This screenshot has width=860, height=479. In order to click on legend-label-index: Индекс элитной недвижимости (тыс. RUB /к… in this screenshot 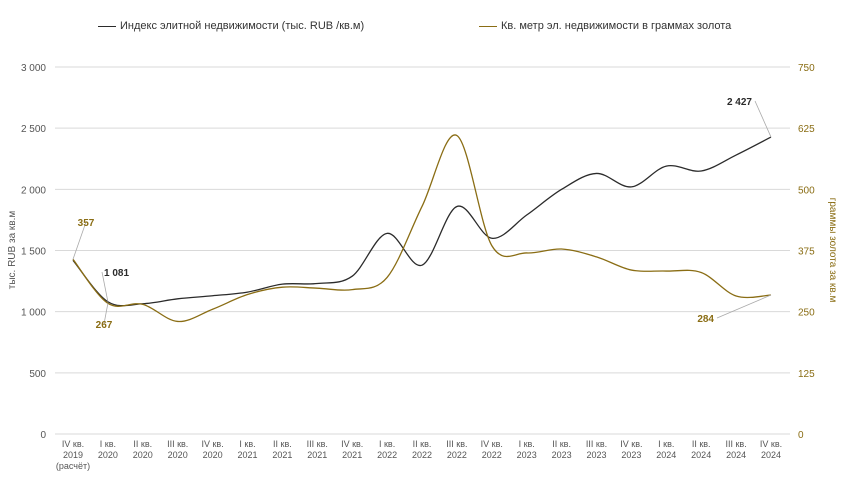, I will do `click(242, 26)`.